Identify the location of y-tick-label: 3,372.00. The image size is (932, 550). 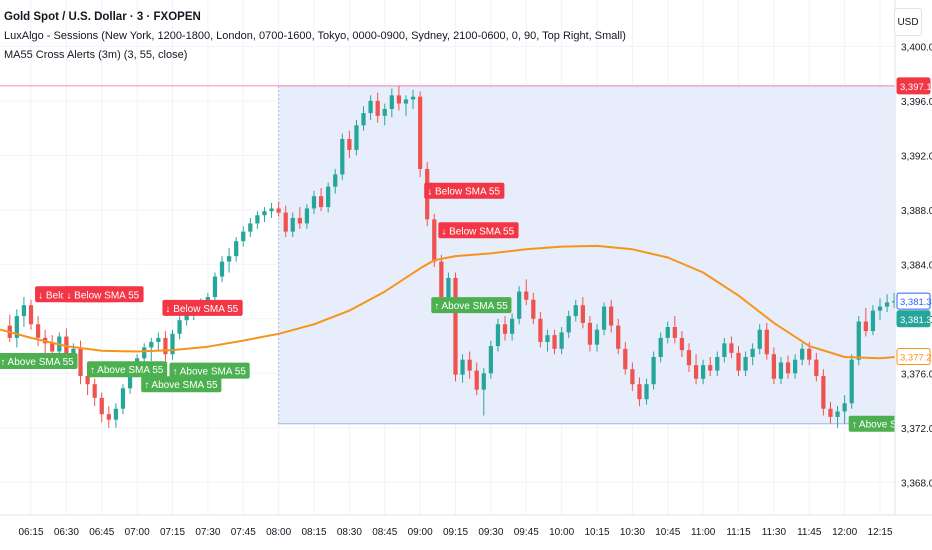
(916, 429).